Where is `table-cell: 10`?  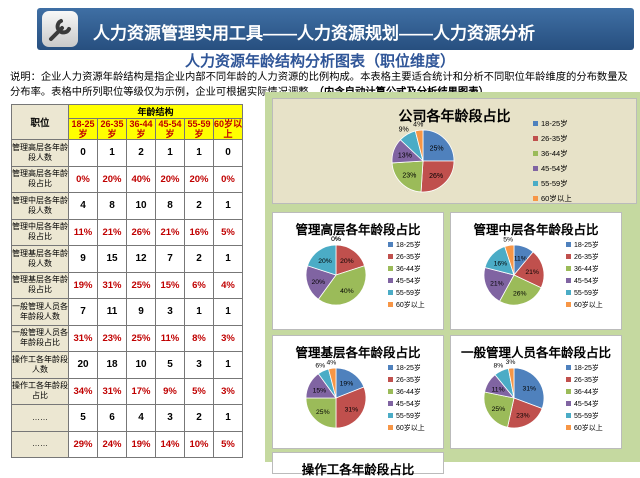
table-cell: 10 is located at coordinates (141, 365).